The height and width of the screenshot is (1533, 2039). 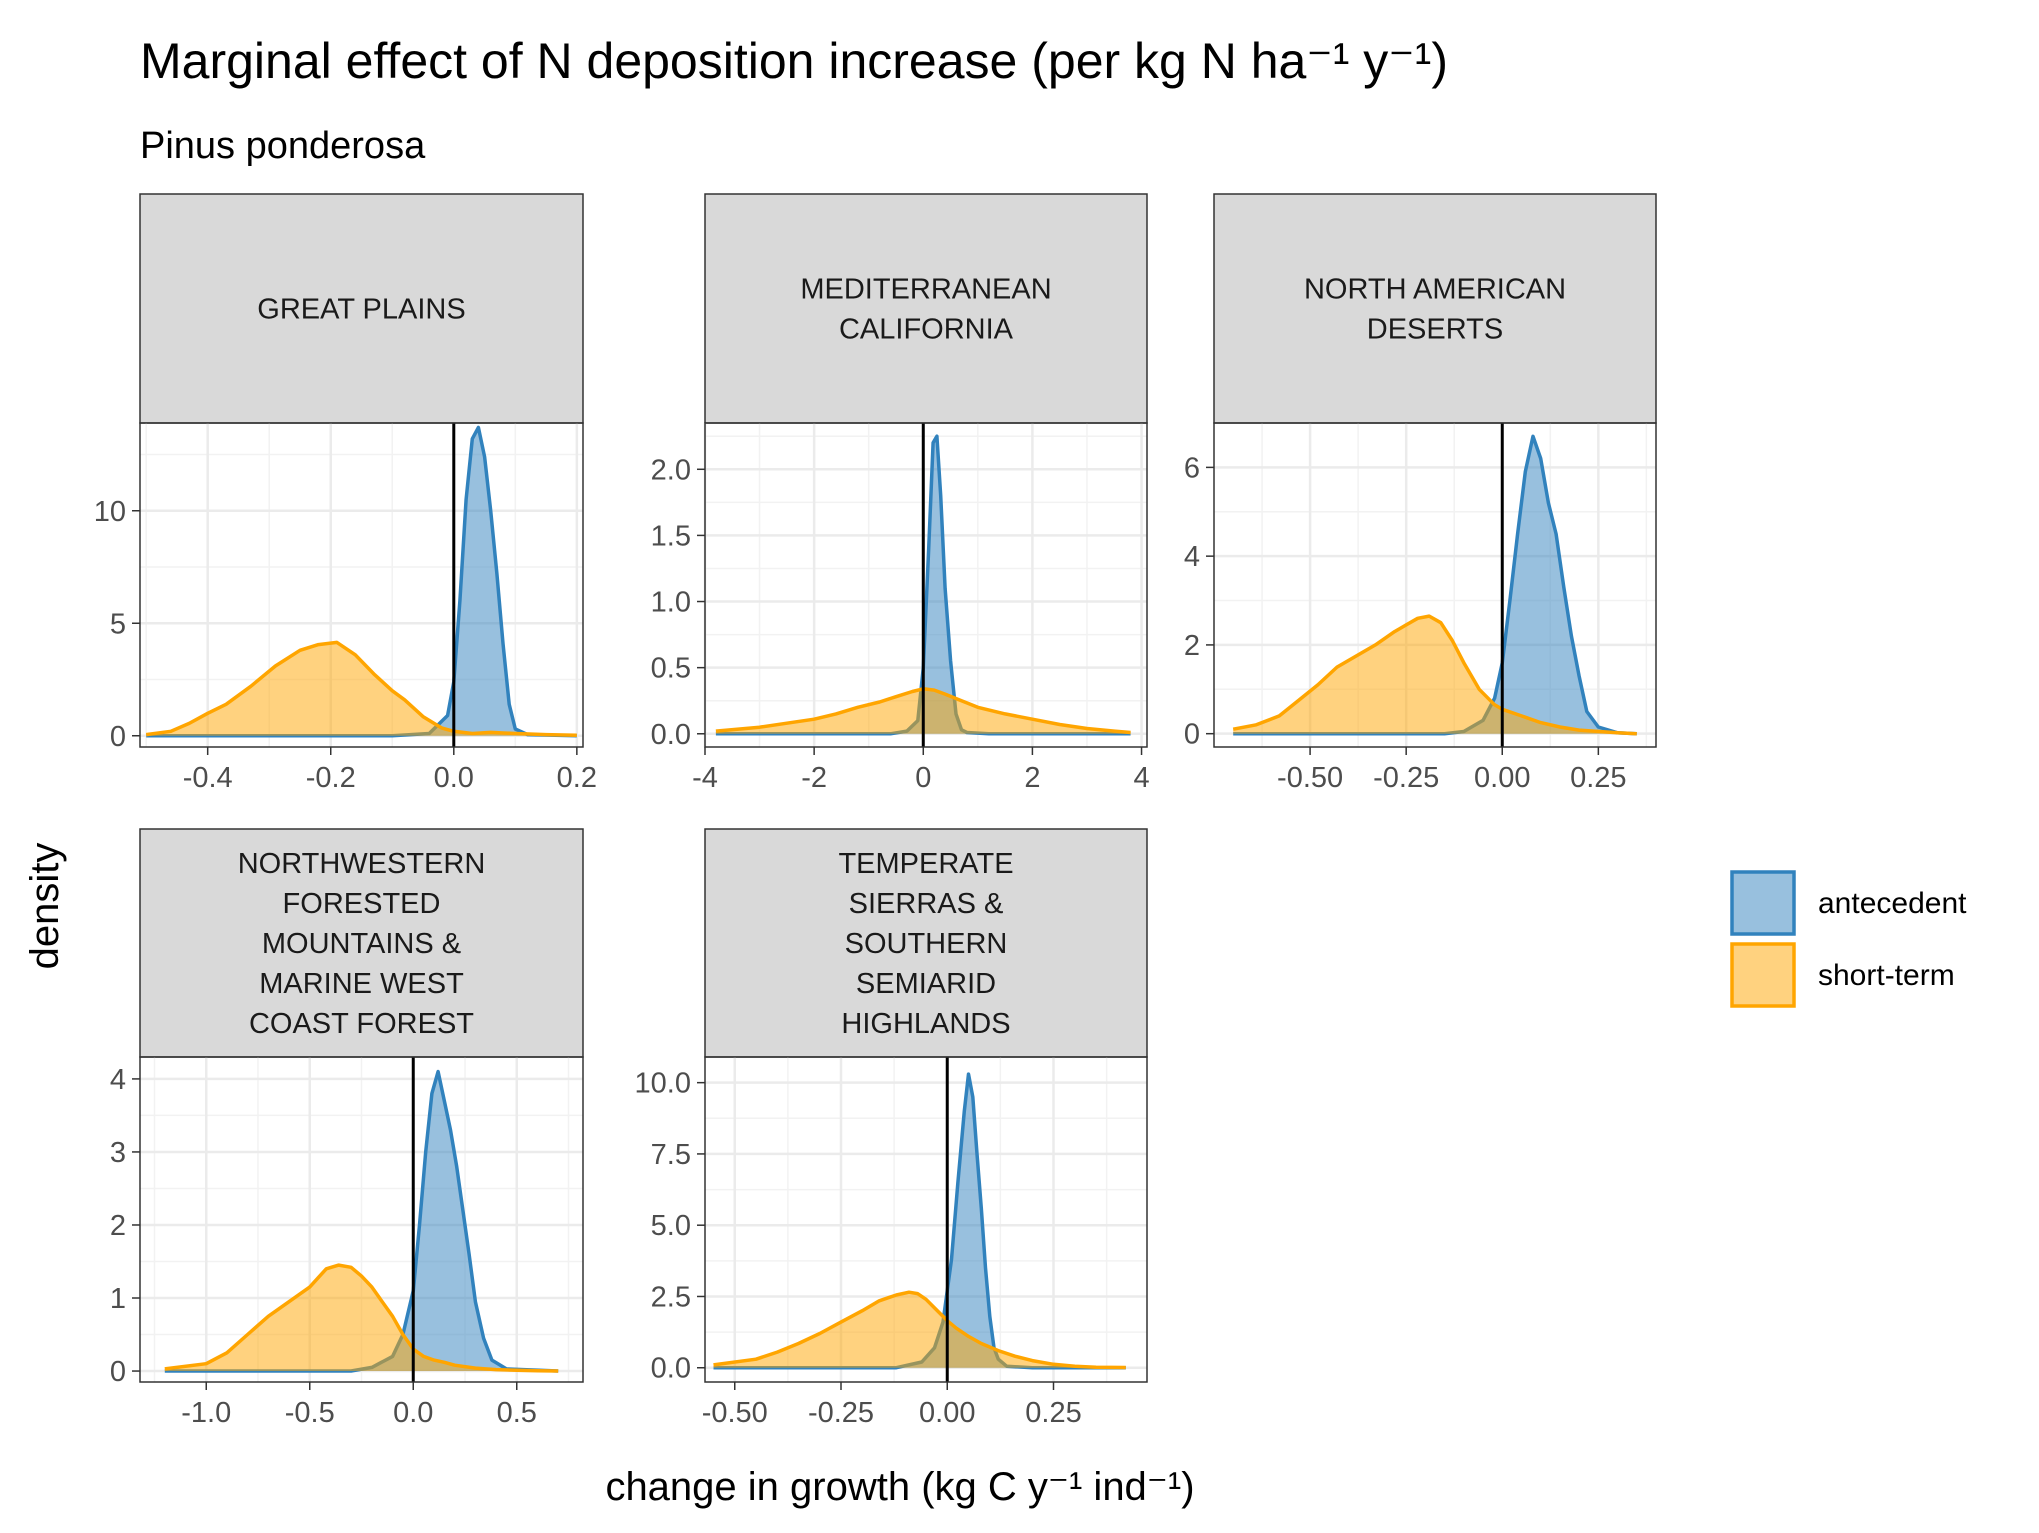 What do you see at coordinates (671, 669) in the screenshot?
I see `y-tick-label: 0.5` at bounding box center [671, 669].